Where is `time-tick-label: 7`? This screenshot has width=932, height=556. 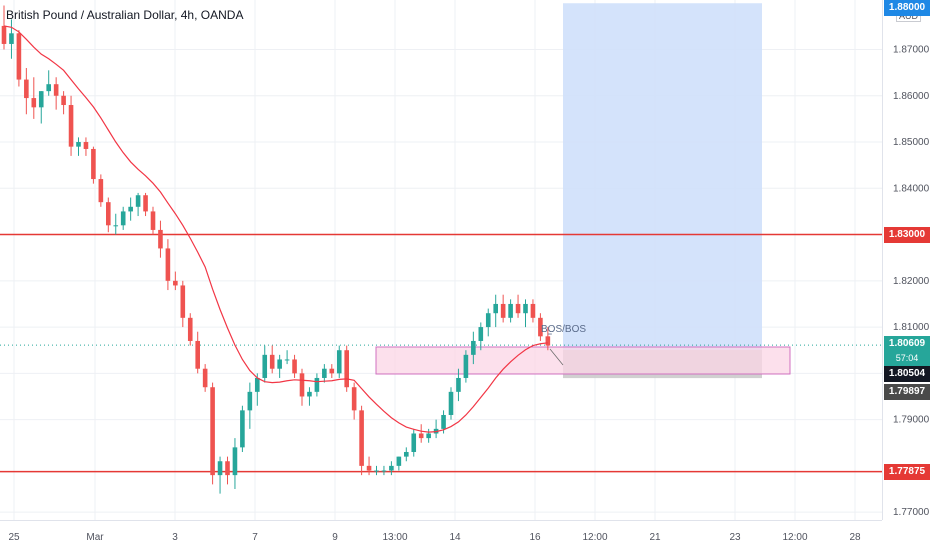
time-tick-label: 7 is located at coordinates (255, 537).